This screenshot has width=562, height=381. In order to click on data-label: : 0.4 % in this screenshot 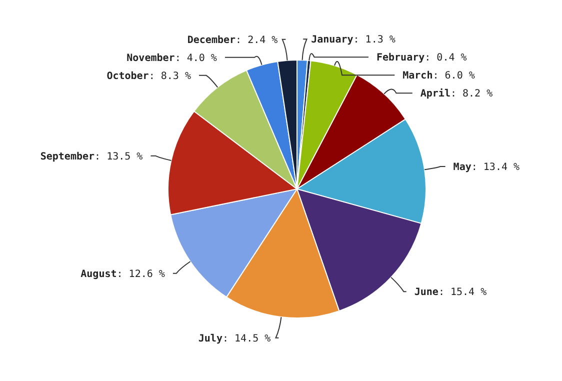, I will do `click(445, 58)`.